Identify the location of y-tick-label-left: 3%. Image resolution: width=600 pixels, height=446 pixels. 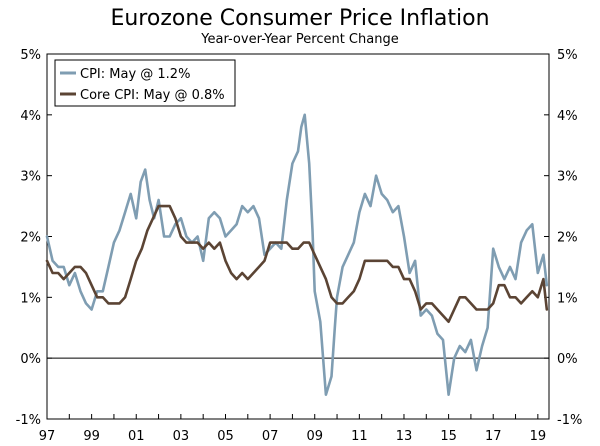
(30, 177).